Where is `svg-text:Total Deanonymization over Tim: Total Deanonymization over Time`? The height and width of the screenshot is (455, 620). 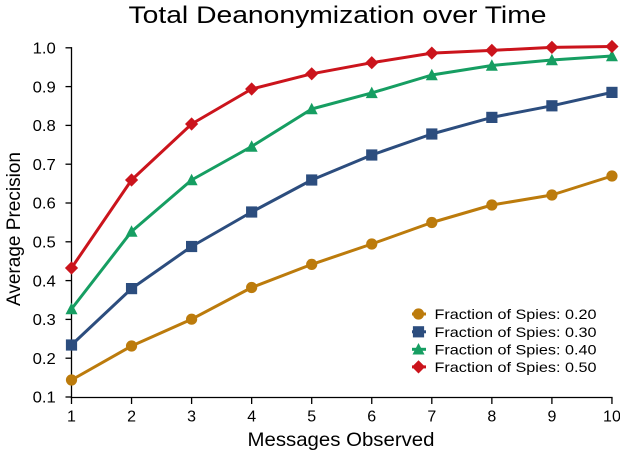 svg-text:Total Deanonymization over Tim: Total Deanonymization over Time is located at coordinates (338, 15).